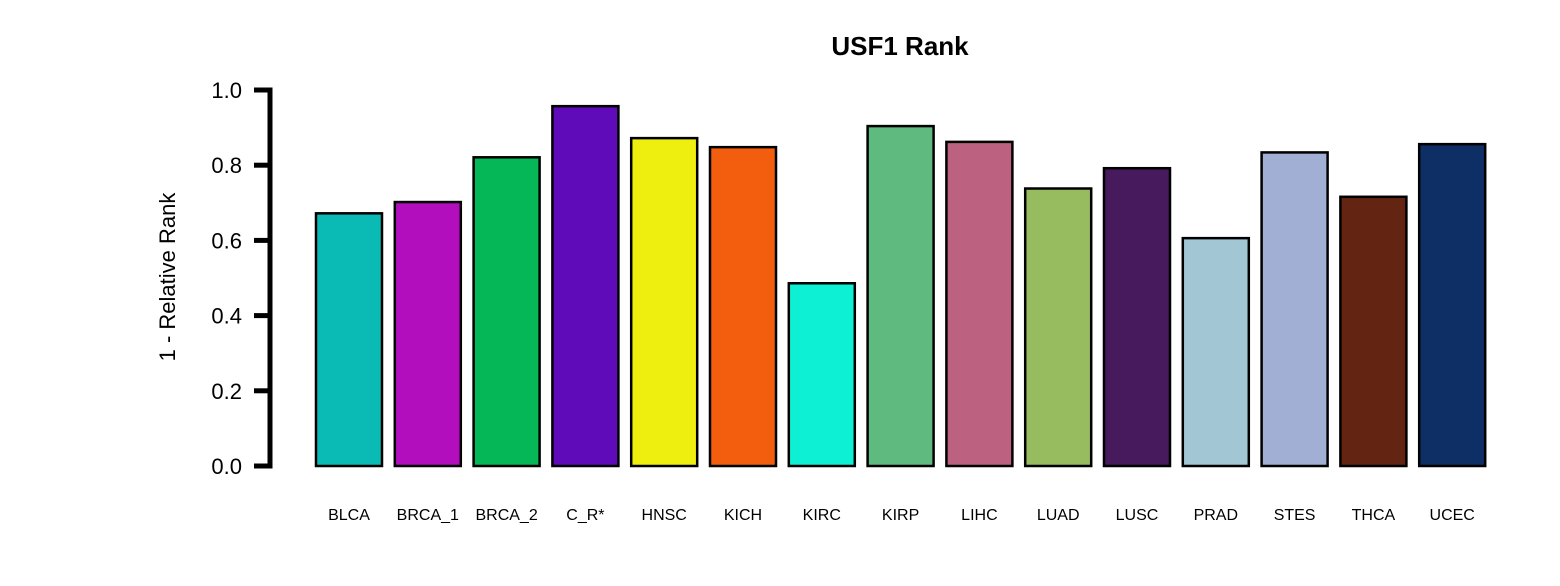 The image size is (1560, 586). I want to click on x-tick-label: THCA, so click(1374, 515).